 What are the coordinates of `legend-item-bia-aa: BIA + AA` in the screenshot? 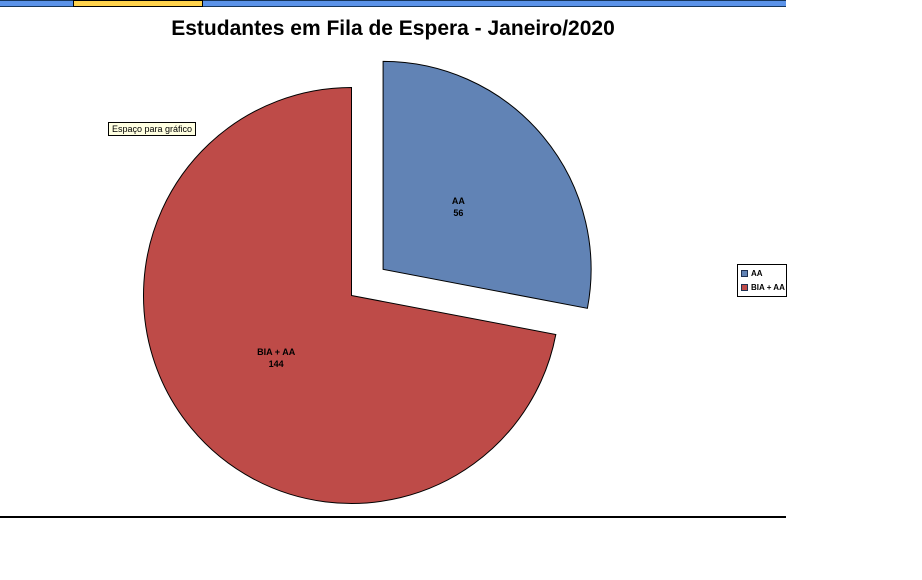 It's located at (763, 287).